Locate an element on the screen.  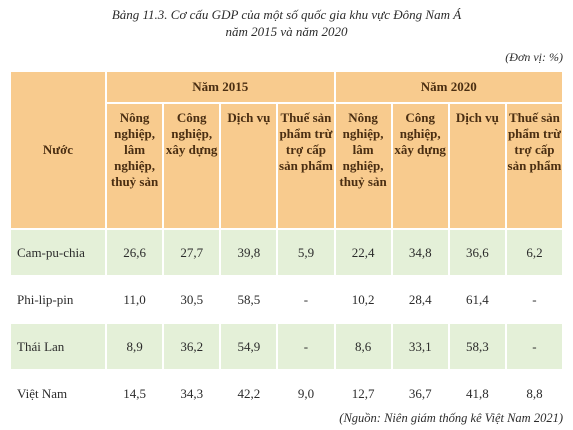
cell: 30,5 is located at coordinates (192, 299).